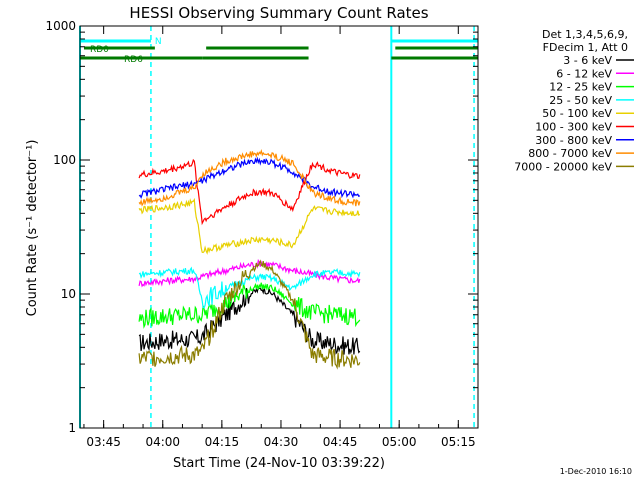 Image resolution: width=640 pixels, height=480 pixels. Describe the element at coordinates (585, 47) in the screenshot. I see `legend-header: FDecim 1, Att 0` at that location.